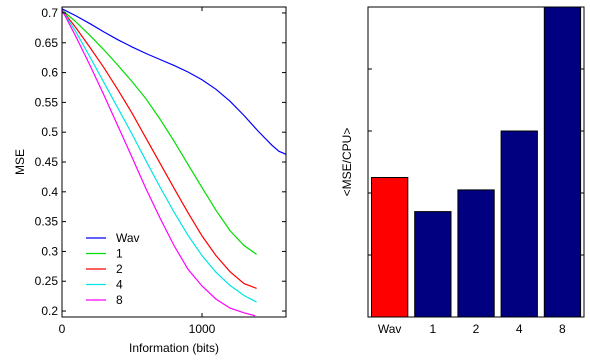  Describe the element at coordinates (113, 269) in the screenshot. I see `line-legend: Wav 12 48` at that location.